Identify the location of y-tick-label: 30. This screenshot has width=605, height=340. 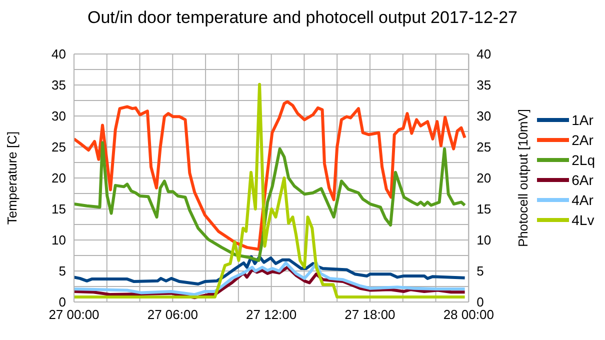
(59, 116).